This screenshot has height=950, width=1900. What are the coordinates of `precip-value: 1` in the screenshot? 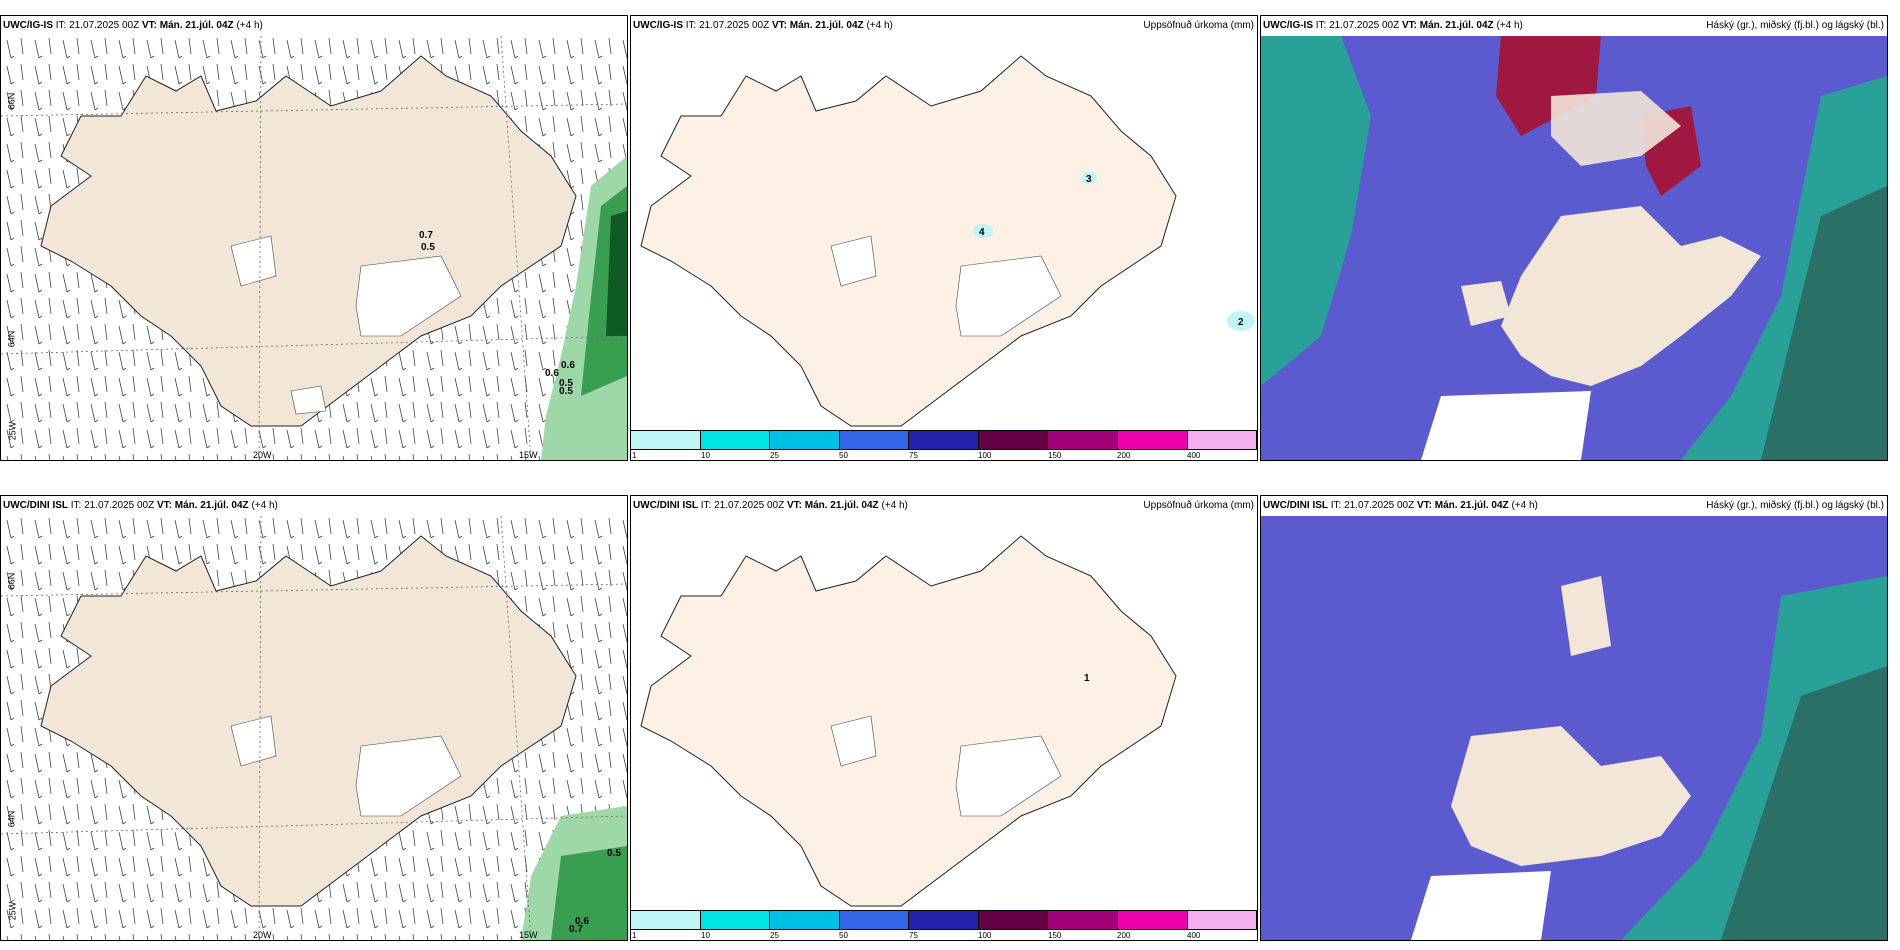 It's located at (1087, 678).